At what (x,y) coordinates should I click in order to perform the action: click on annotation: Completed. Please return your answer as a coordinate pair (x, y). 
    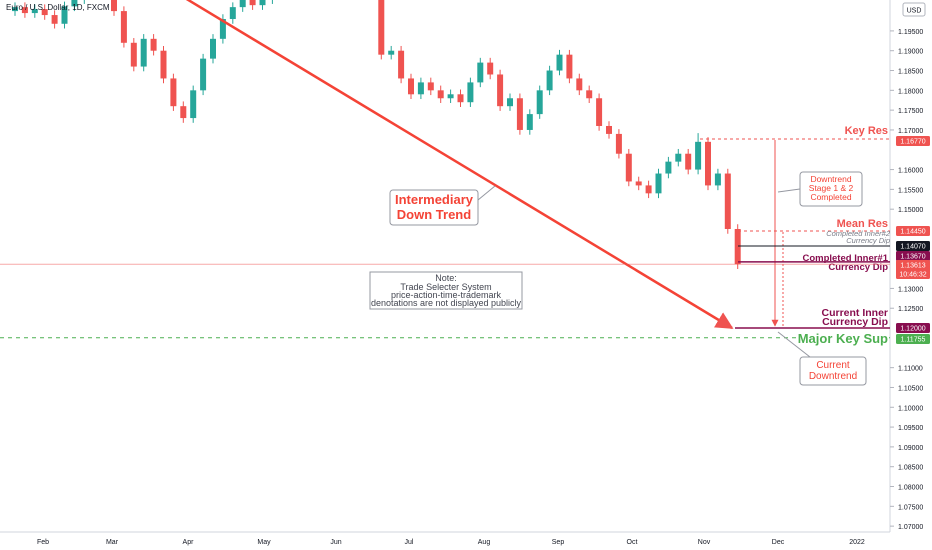
    Looking at the image, I should click on (830, 197).